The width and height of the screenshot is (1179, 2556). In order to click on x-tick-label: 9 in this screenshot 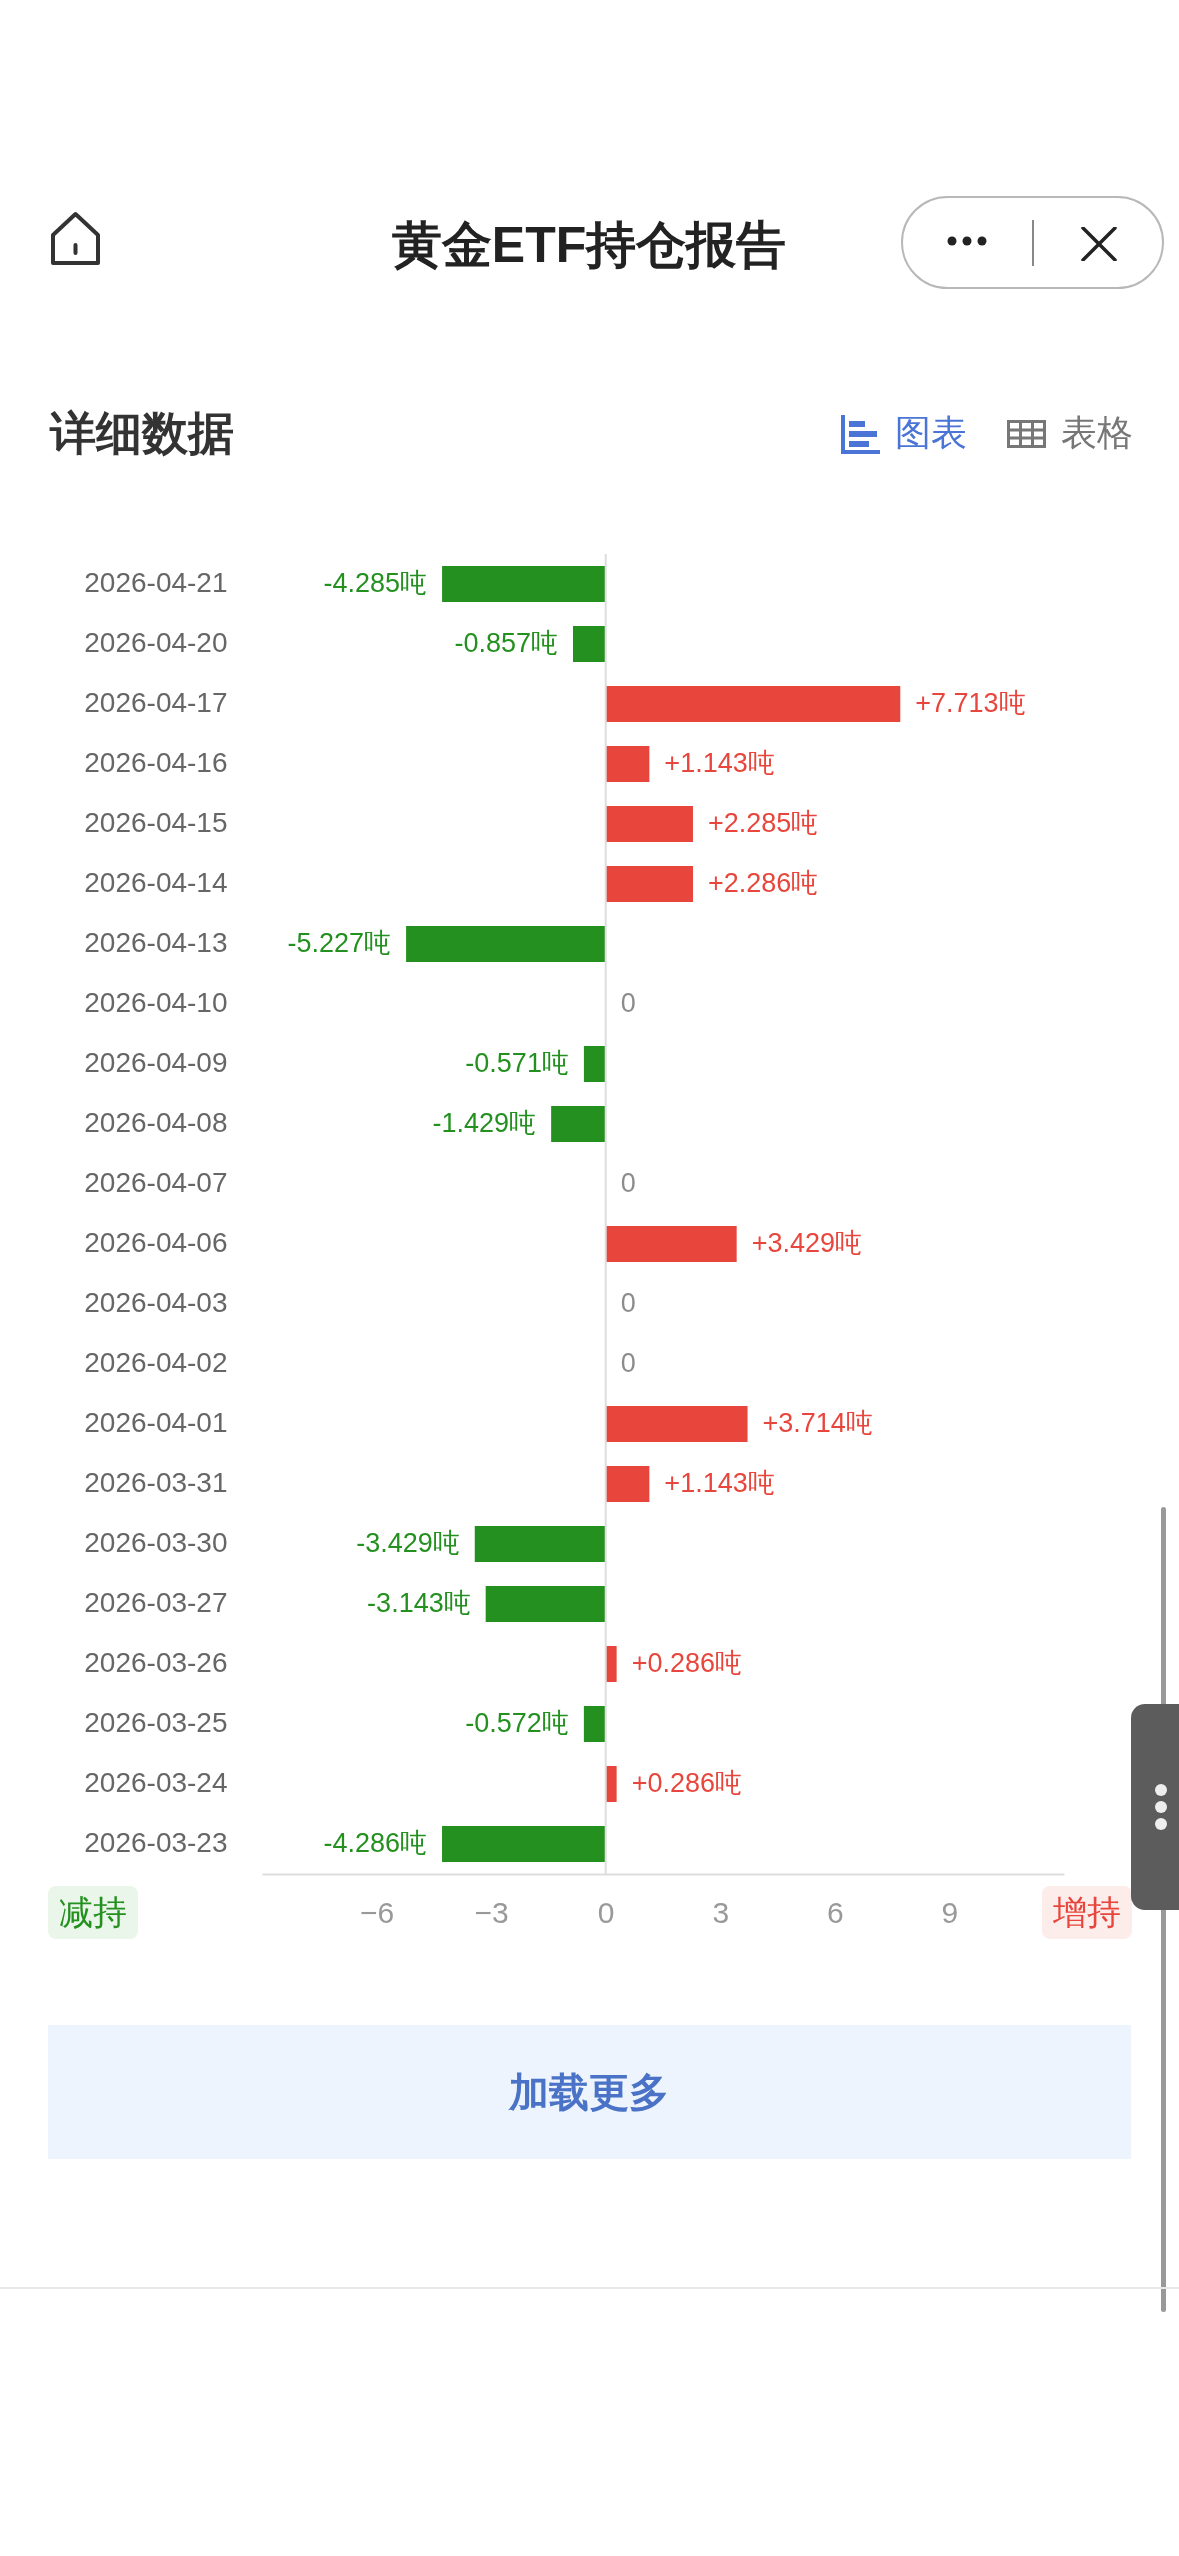, I will do `click(950, 1912)`.